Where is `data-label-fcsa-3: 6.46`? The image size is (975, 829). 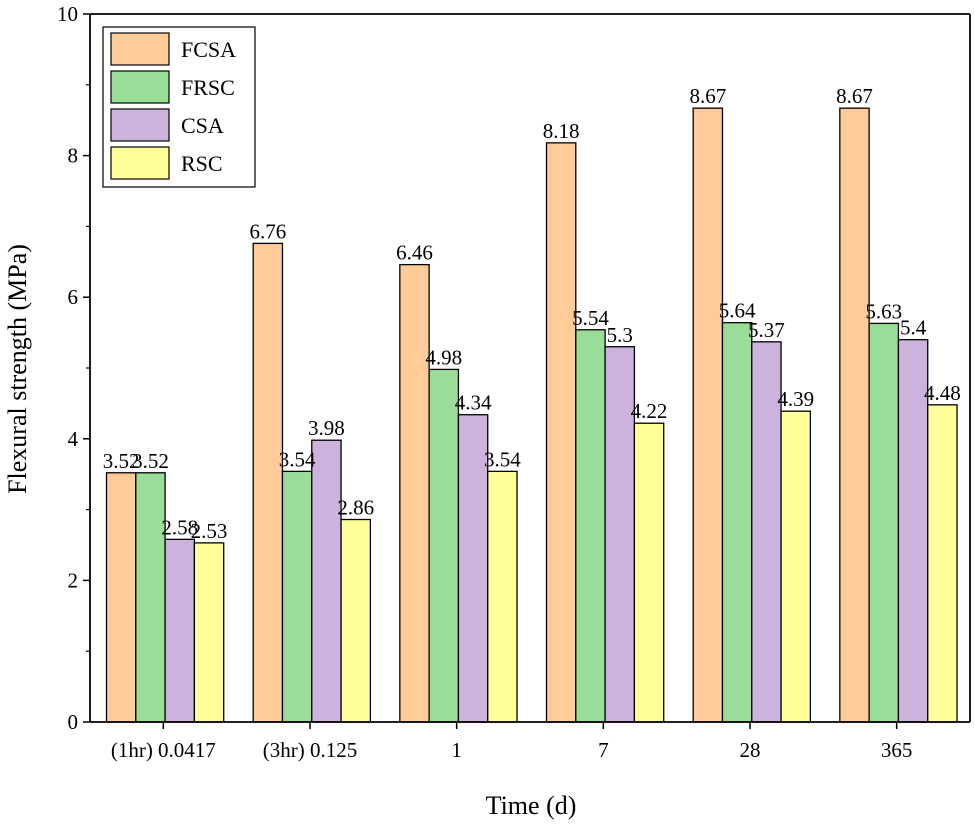 data-label-fcsa-3: 6.46 is located at coordinates (414, 253).